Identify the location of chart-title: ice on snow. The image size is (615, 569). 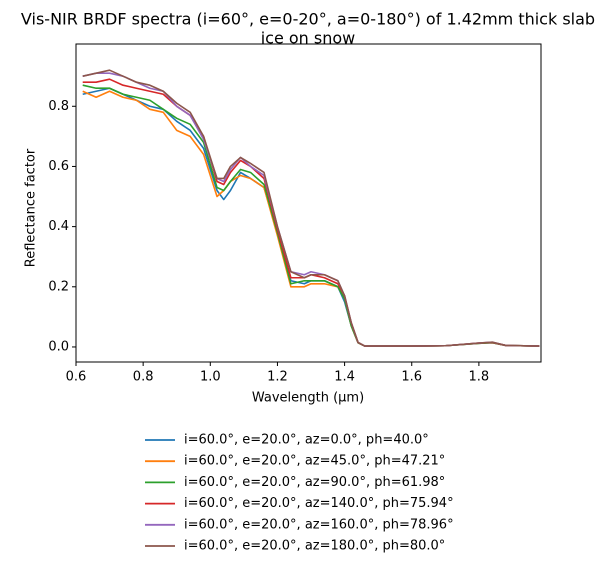
(308, 38).